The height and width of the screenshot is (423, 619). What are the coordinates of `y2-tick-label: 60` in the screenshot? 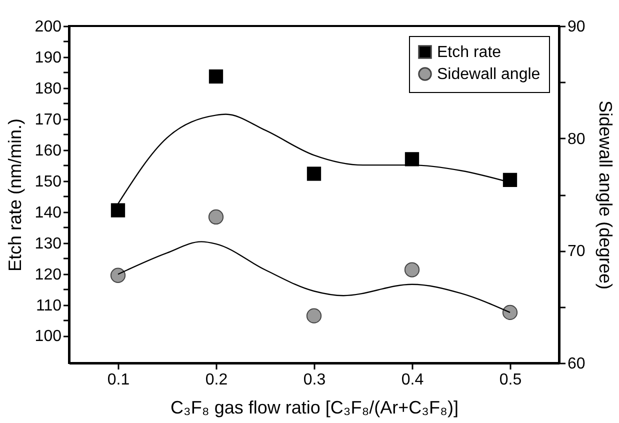 It's located at (577, 364).